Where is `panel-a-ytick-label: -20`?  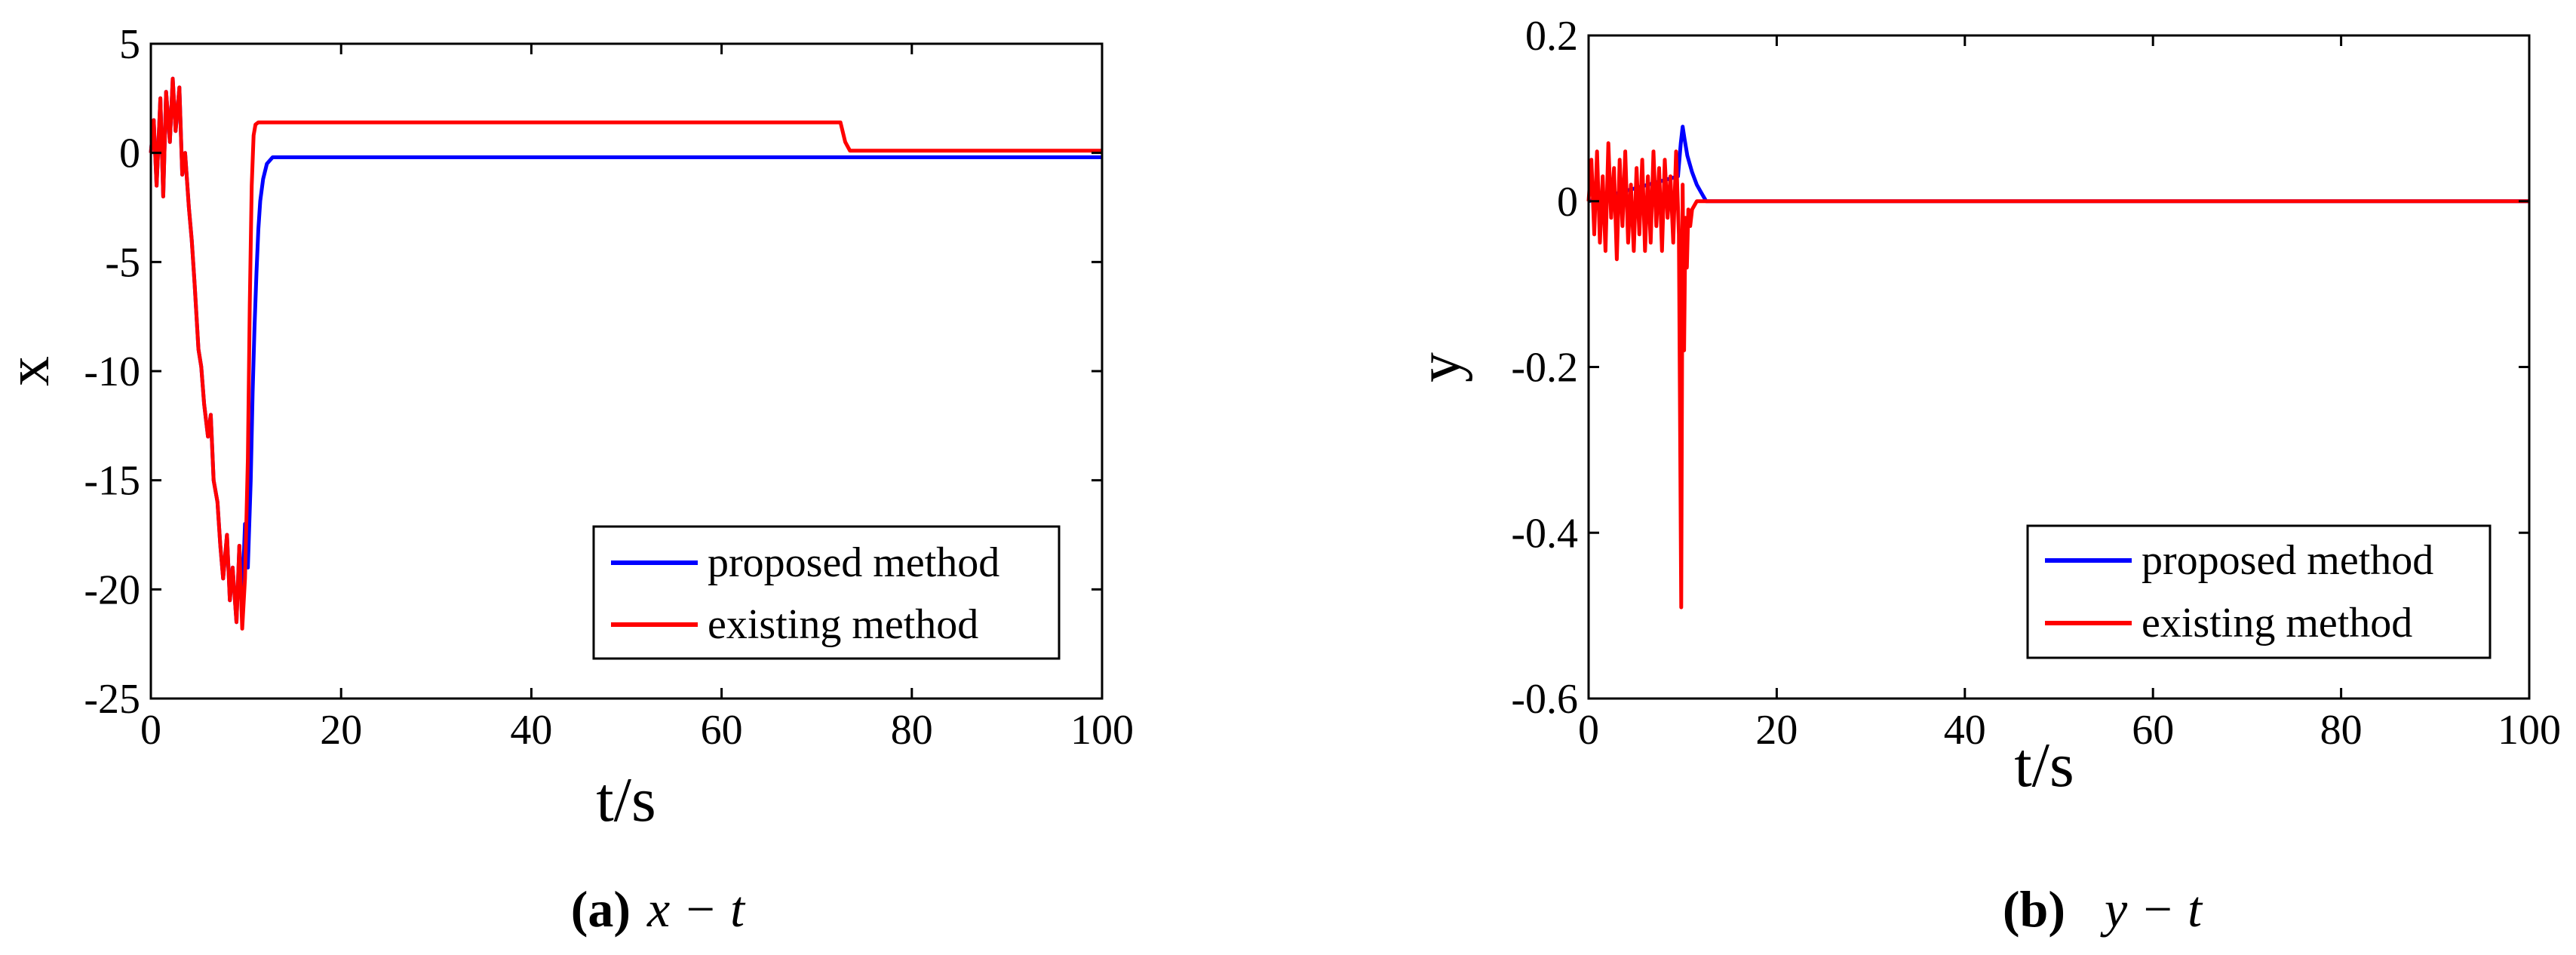
panel-a-ytick-label: -20 is located at coordinates (112, 590).